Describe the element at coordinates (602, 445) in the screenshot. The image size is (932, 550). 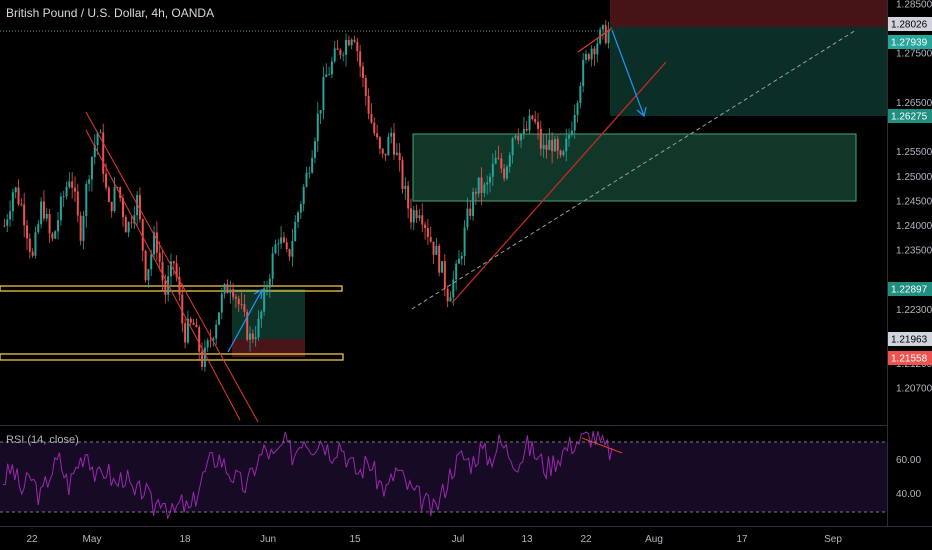
I see `rsi-divergence-line` at that location.